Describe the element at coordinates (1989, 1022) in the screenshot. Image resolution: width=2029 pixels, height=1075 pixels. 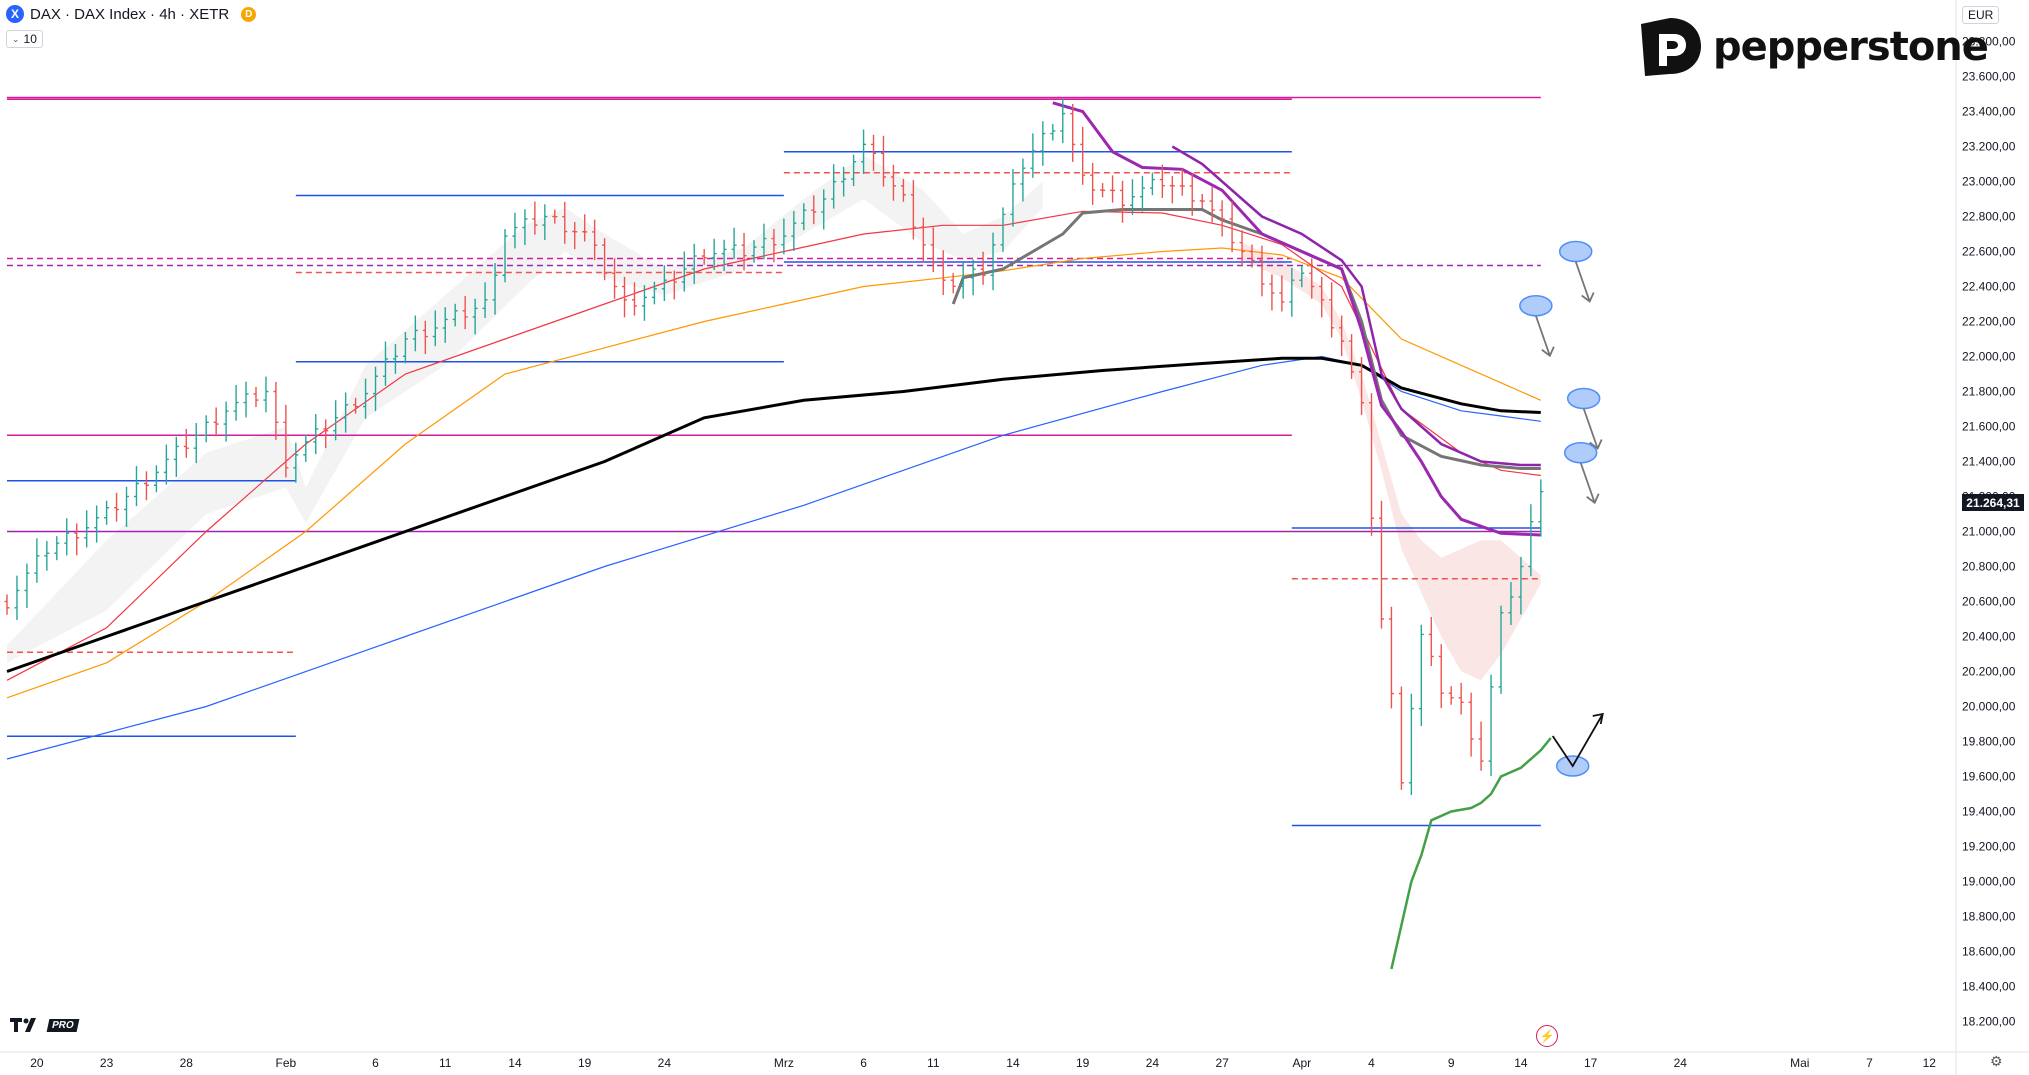
I see `y-tick-label: 18.200,00` at that location.